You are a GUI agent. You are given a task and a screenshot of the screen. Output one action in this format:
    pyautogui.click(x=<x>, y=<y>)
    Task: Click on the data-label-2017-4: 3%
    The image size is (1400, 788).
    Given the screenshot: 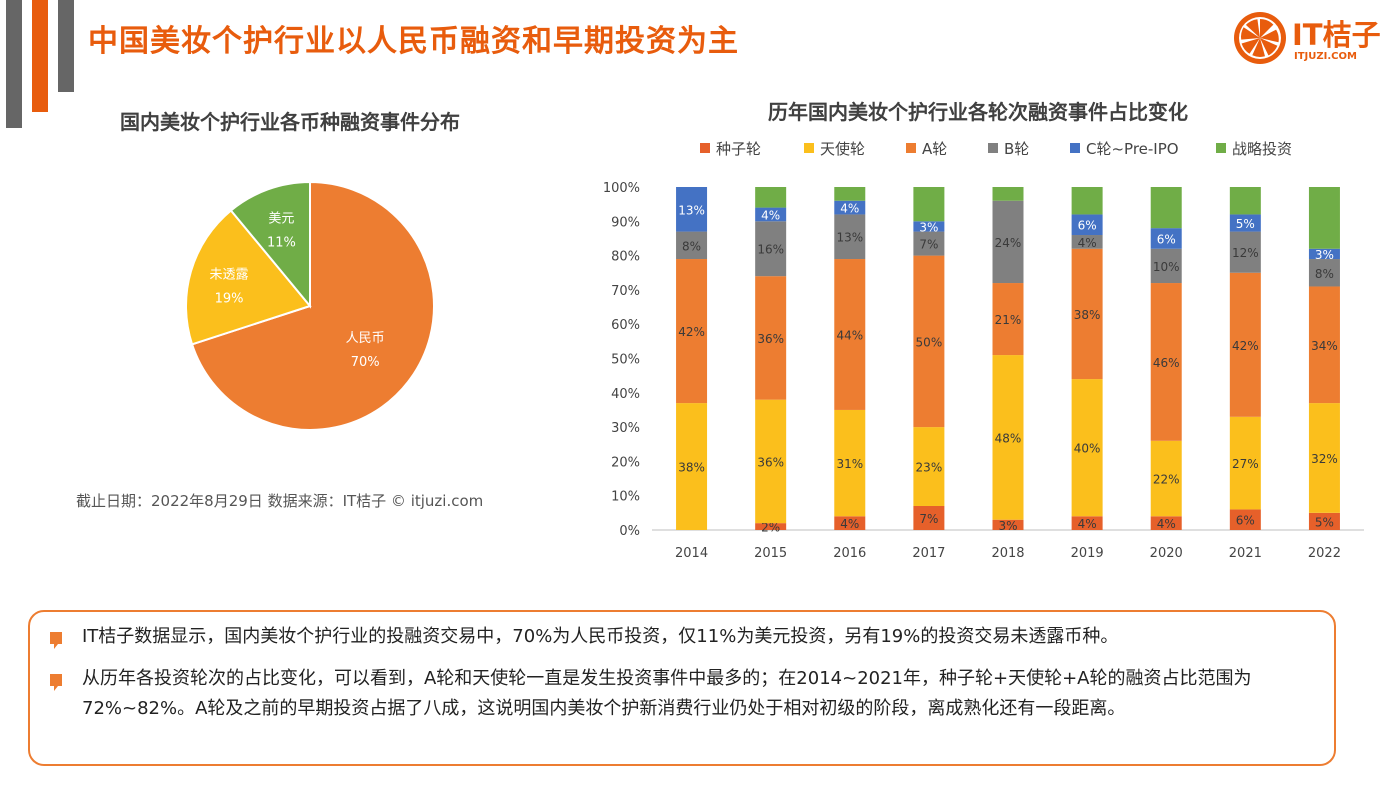 What is the action you would take?
    pyautogui.click(x=928, y=227)
    